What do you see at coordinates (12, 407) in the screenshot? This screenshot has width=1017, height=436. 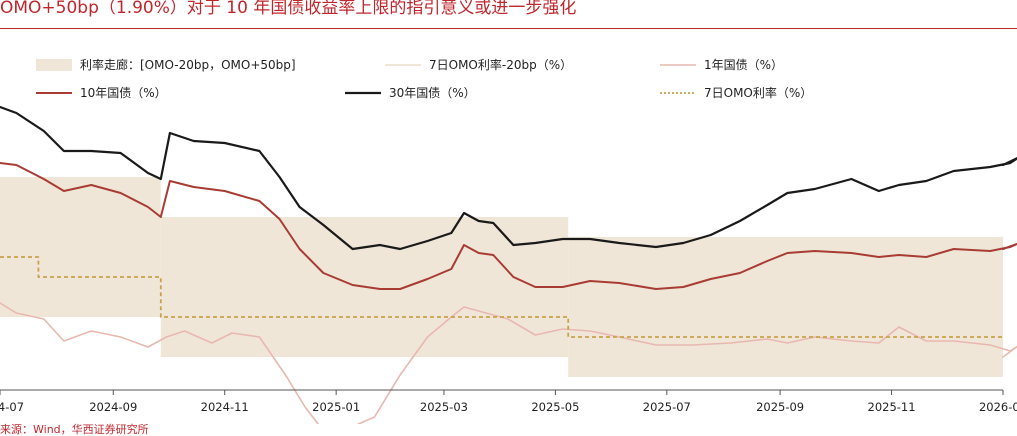 I see `x-tick-label: 2024-07` at bounding box center [12, 407].